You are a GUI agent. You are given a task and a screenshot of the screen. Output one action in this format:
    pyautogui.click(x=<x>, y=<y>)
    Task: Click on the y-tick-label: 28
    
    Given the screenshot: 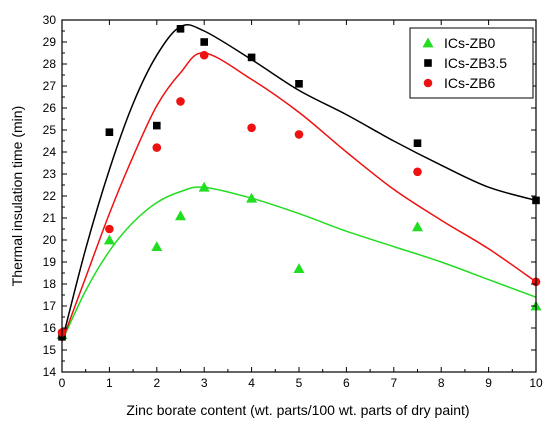 What is the action you would take?
    pyautogui.click(x=50, y=64)
    